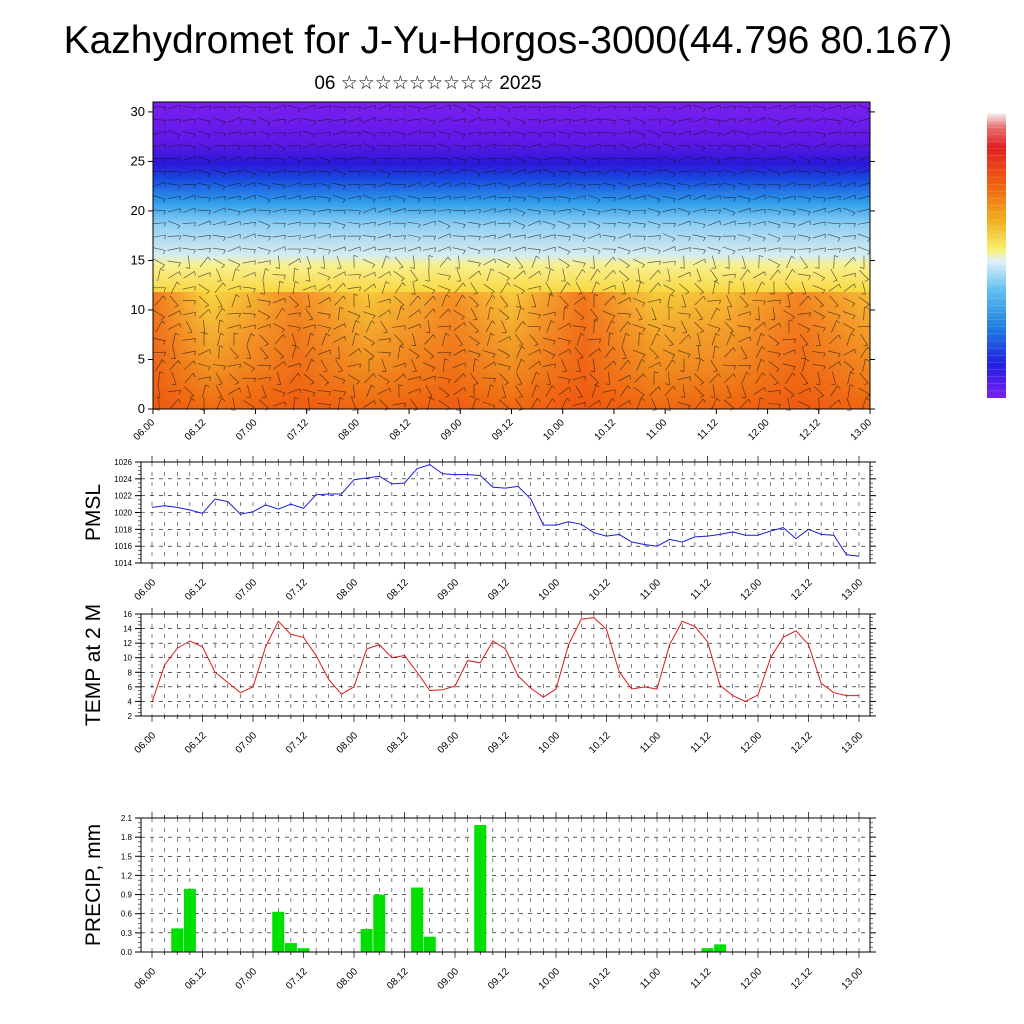  What do you see at coordinates (123, 462) in the screenshot?
I see `y-tick-label: 1026` at bounding box center [123, 462].